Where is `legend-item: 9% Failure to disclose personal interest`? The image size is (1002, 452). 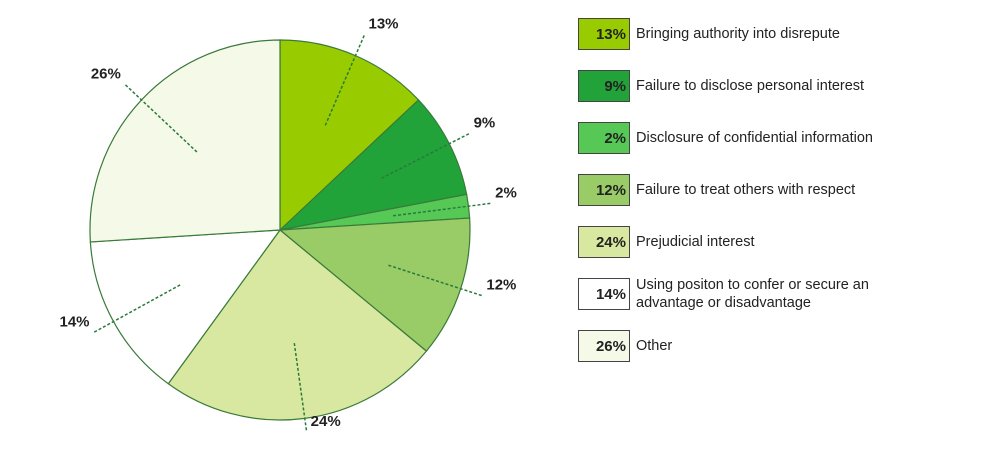
legend-item: 9% Failure to disclose personal interest is located at coordinates (748, 86).